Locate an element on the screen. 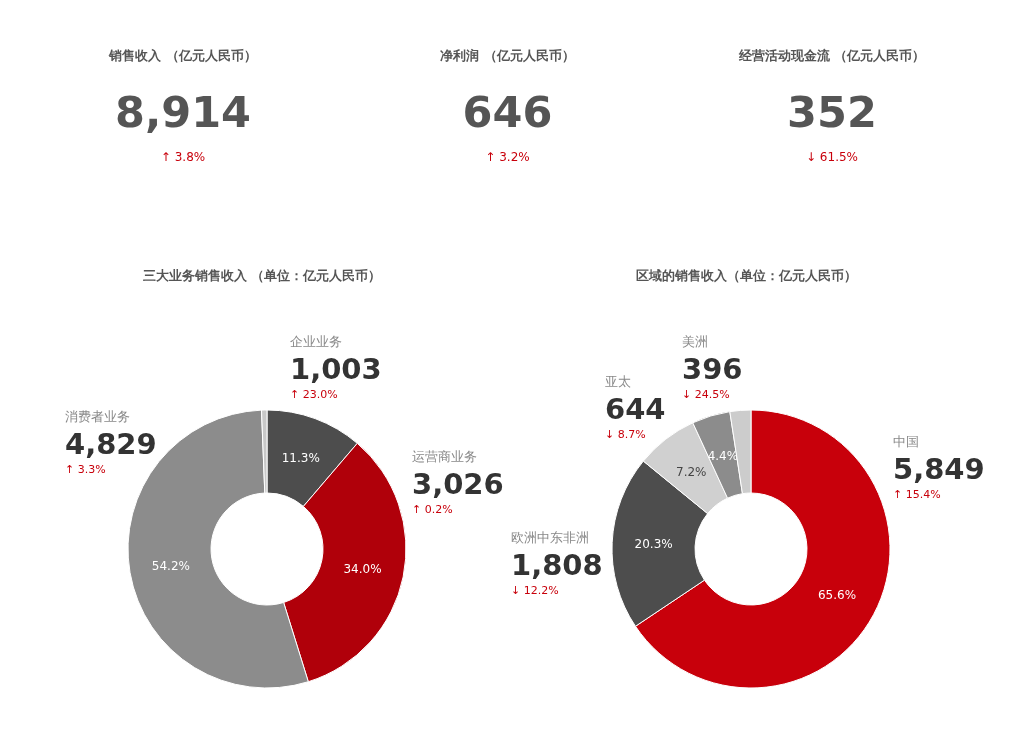 This screenshot has height=733, width=1013. chart-title: 三大业务销售收入 （单位：亿元人民币） is located at coordinates (262, 275).